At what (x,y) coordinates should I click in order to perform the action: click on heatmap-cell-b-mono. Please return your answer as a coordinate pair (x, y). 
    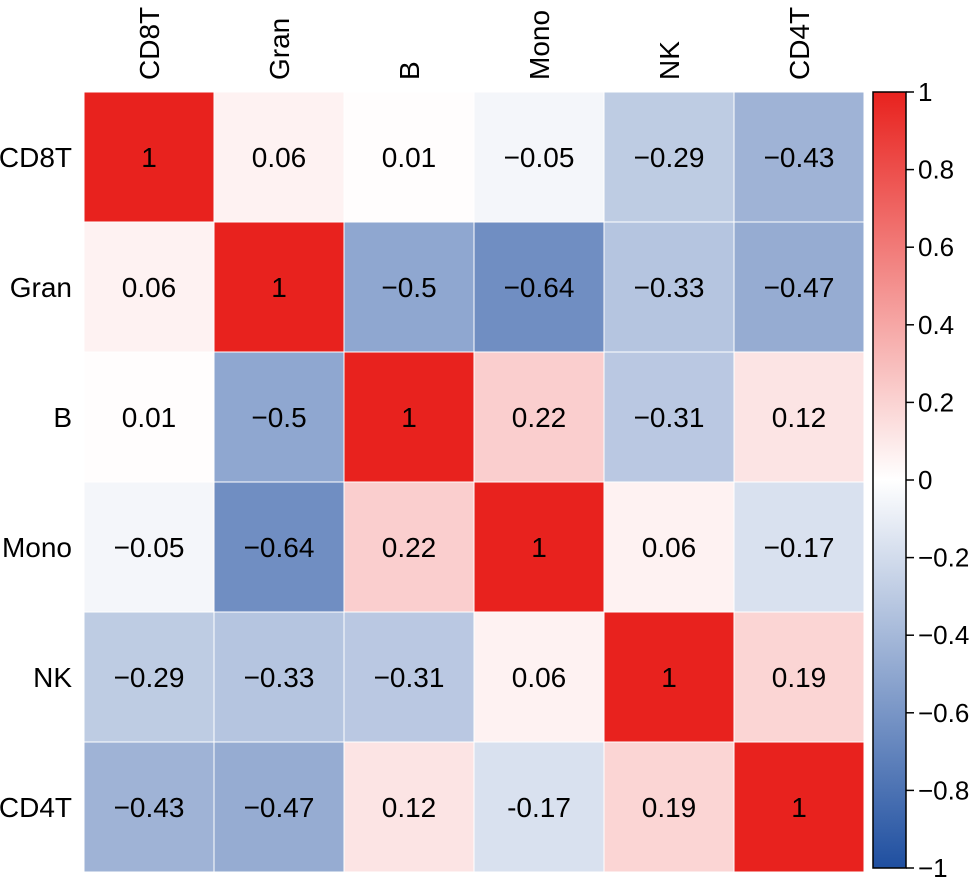
    Looking at the image, I should click on (539, 417).